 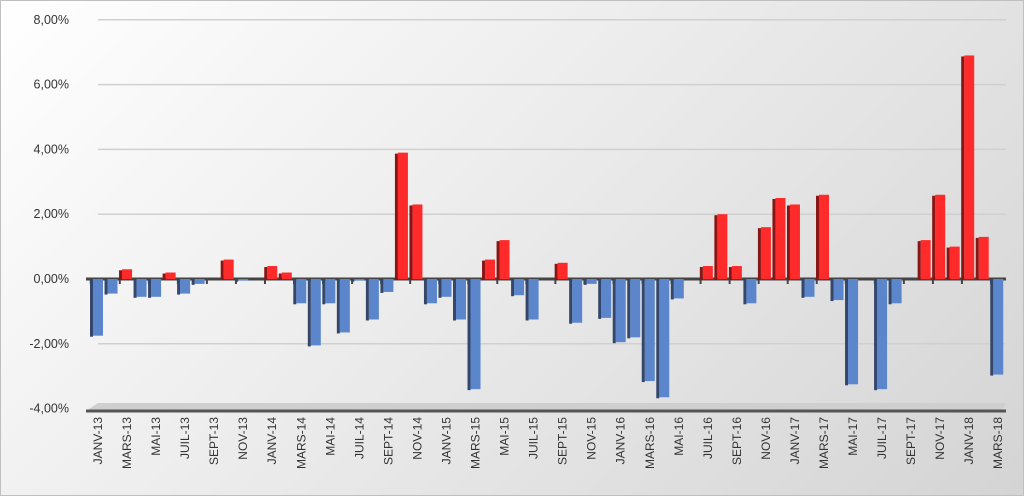 What do you see at coordinates (563, 441) in the screenshot?
I see `x-tick-label: SEPT-15` at bounding box center [563, 441].